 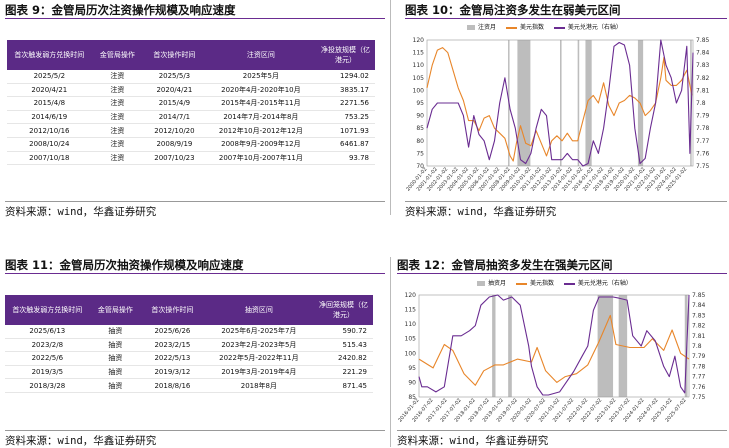 I want to click on table-cell: 2014/7/1, so click(x=174, y=117).